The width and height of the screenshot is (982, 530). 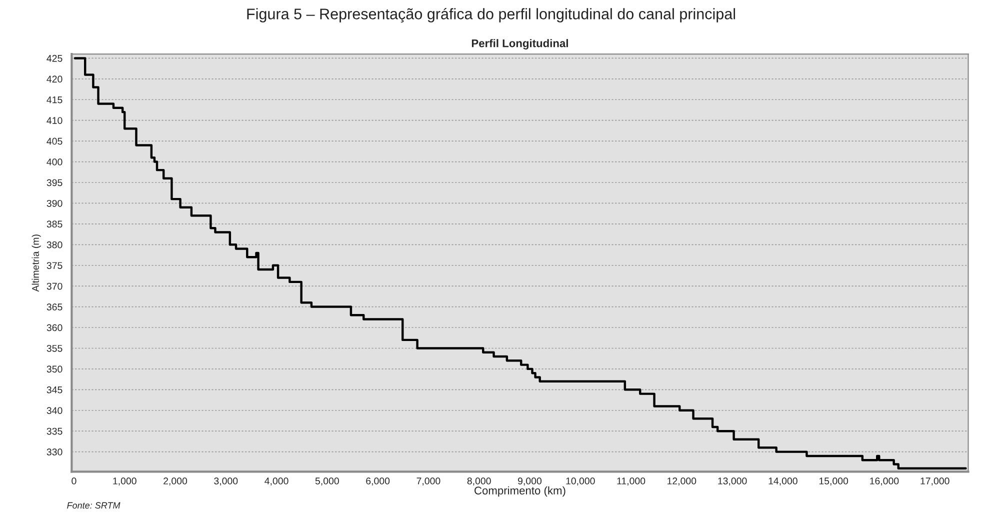 What do you see at coordinates (530, 482) in the screenshot?
I see `x-tick-label: 9,000` at bounding box center [530, 482].